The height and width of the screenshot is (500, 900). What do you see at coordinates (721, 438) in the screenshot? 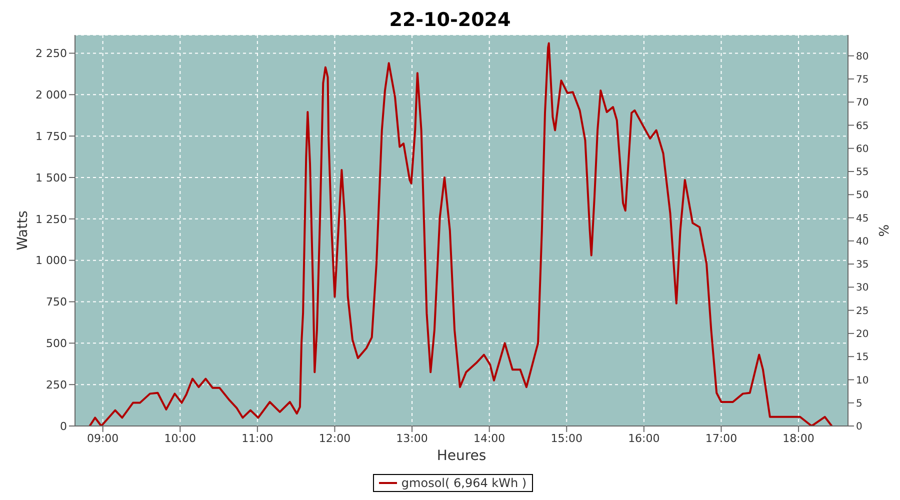
I see `x-tick-label: 17:00` at bounding box center [721, 438].